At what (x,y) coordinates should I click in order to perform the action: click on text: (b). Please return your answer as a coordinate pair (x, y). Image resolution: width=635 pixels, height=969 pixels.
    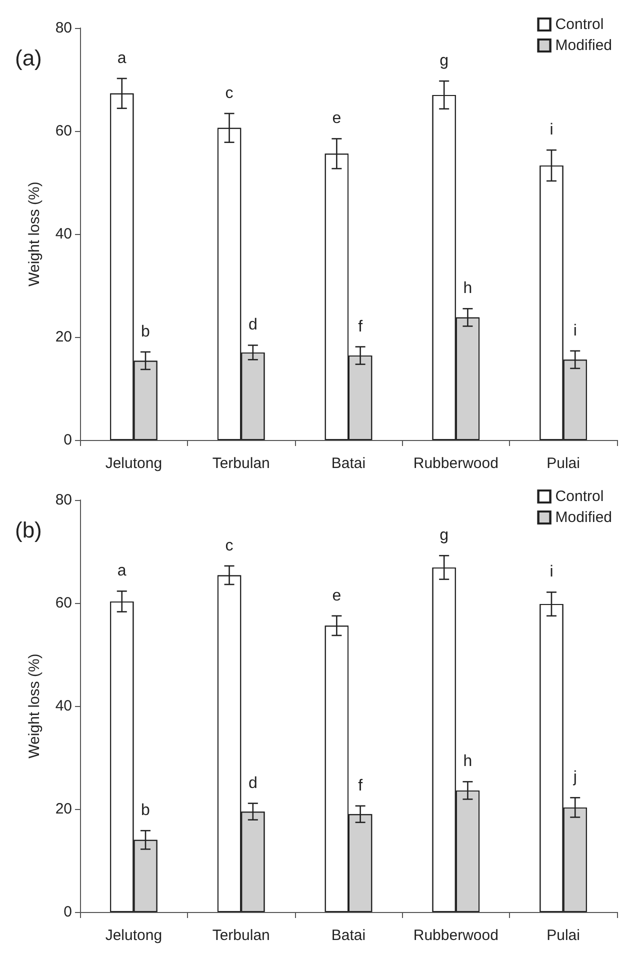
    Looking at the image, I should click on (28, 530).